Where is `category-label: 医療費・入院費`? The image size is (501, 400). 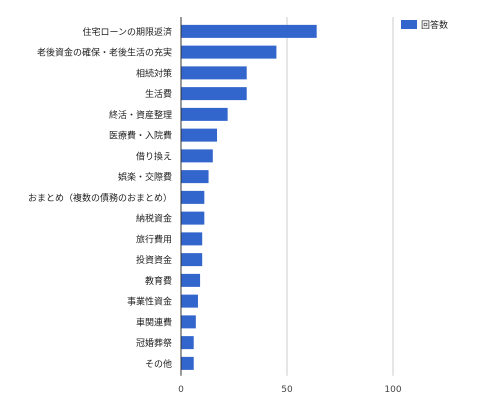
category-label: 医療費・入院費 is located at coordinates (140, 136).